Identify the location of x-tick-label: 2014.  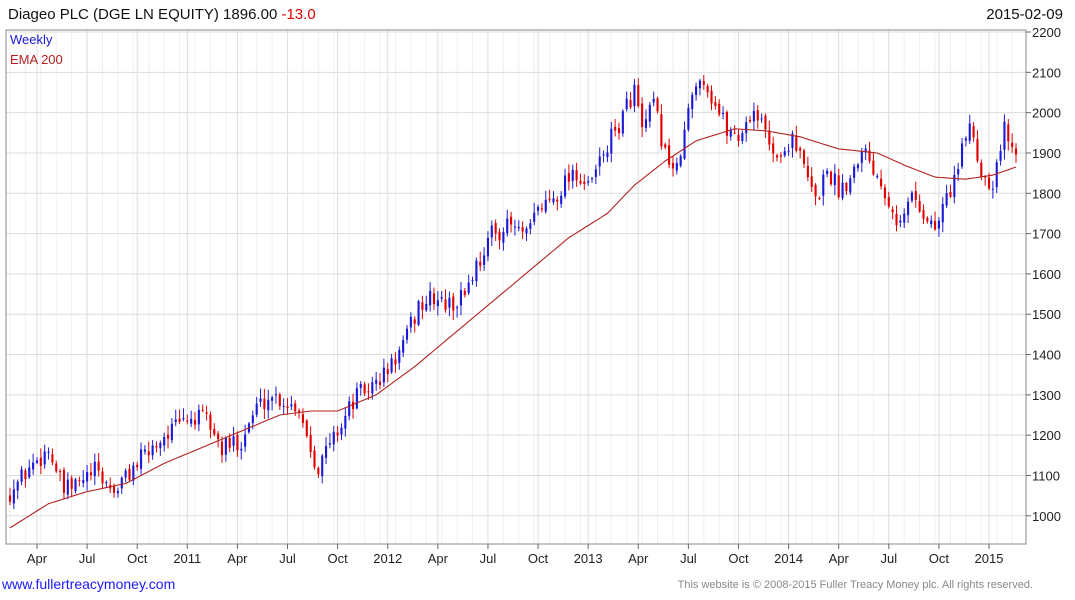
(788, 558).